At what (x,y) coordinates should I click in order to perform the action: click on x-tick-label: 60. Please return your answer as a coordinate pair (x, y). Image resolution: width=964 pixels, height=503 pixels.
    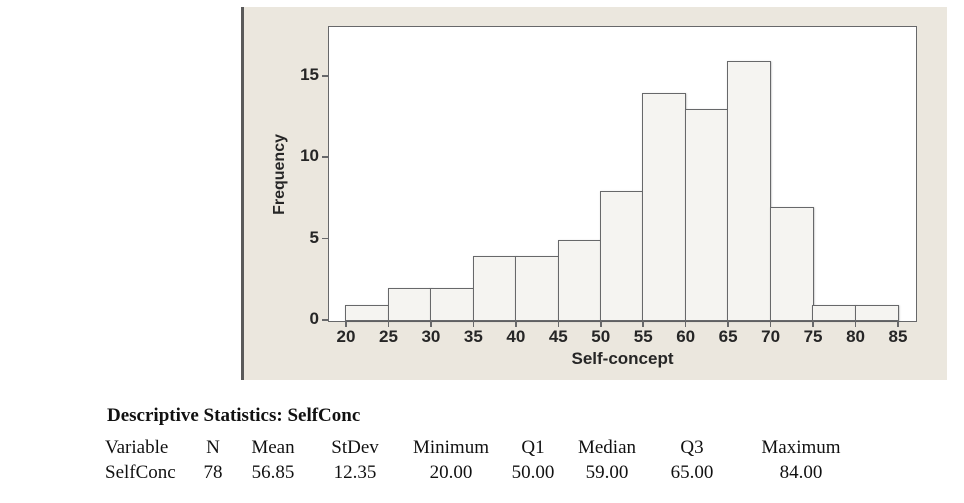
    Looking at the image, I should click on (686, 336).